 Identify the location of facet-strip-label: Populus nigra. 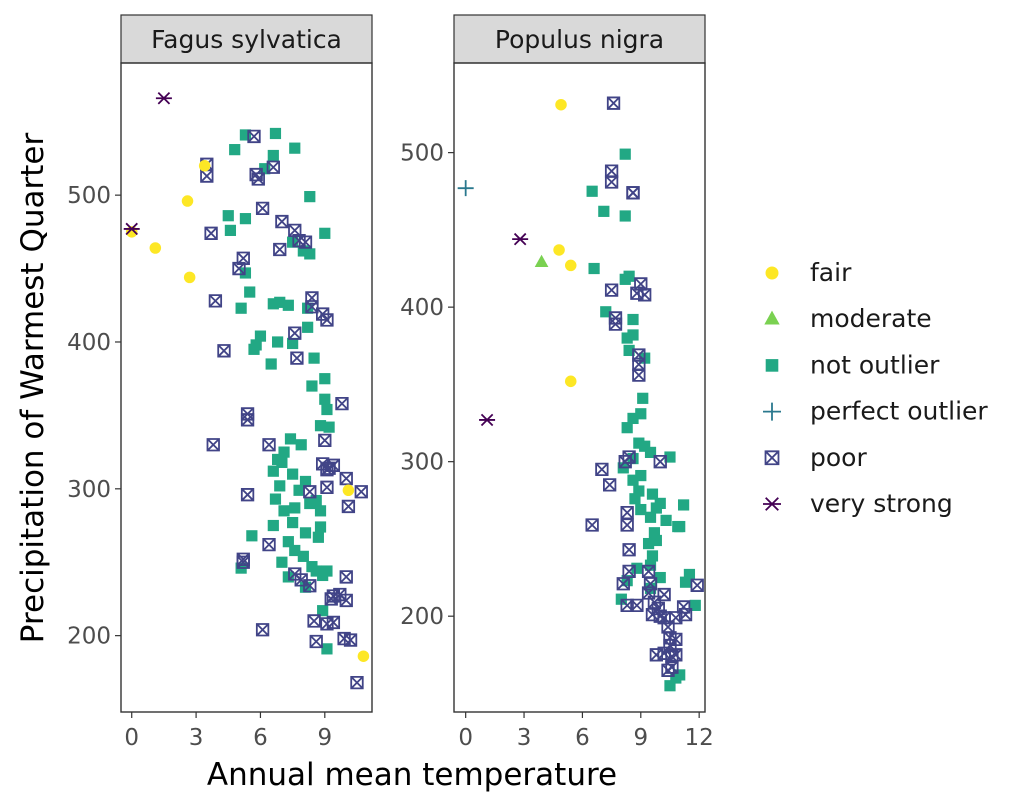
(579, 39).